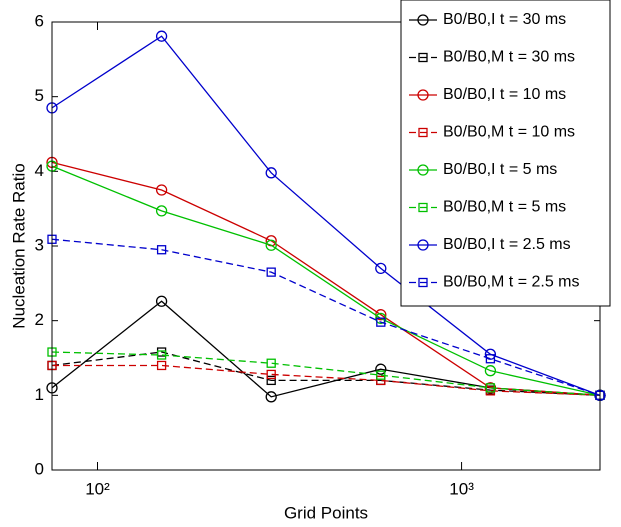 Image resolution: width=621 pixels, height=527 pixels. Describe the element at coordinates (39, 468) in the screenshot. I see `y-tick-label: 0` at that location.